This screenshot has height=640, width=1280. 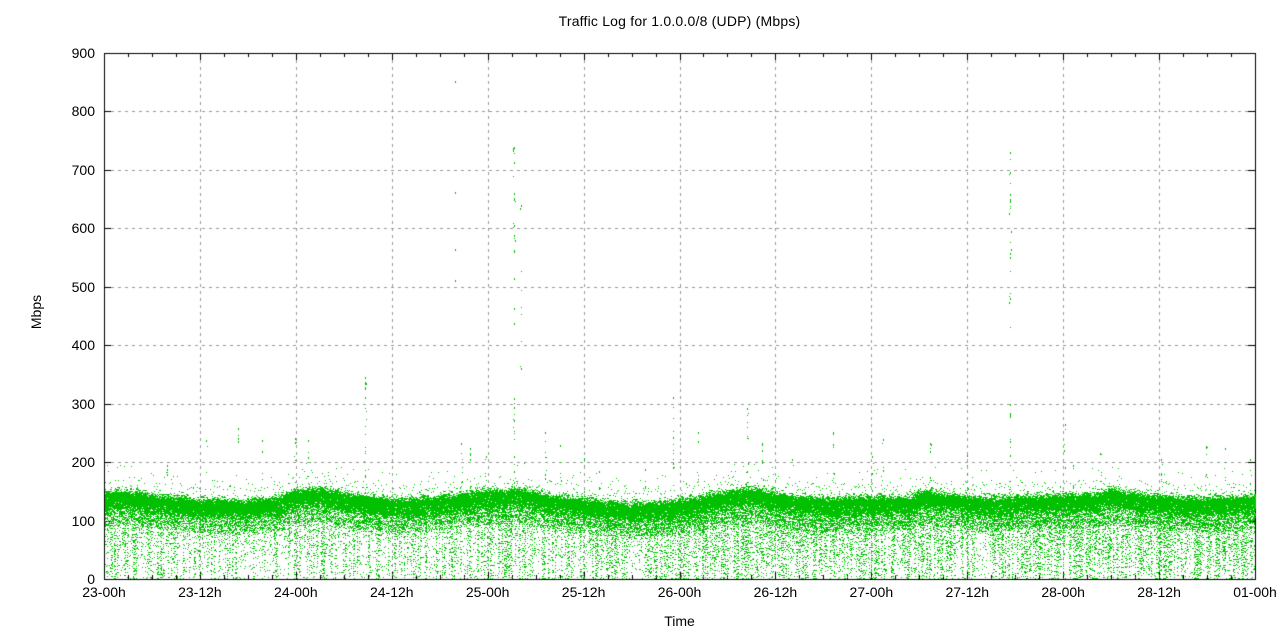 What do you see at coordinates (583, 592) in the screenshot?
I see `x-tick-label: 25-12h` at bounding box center [583, 592].